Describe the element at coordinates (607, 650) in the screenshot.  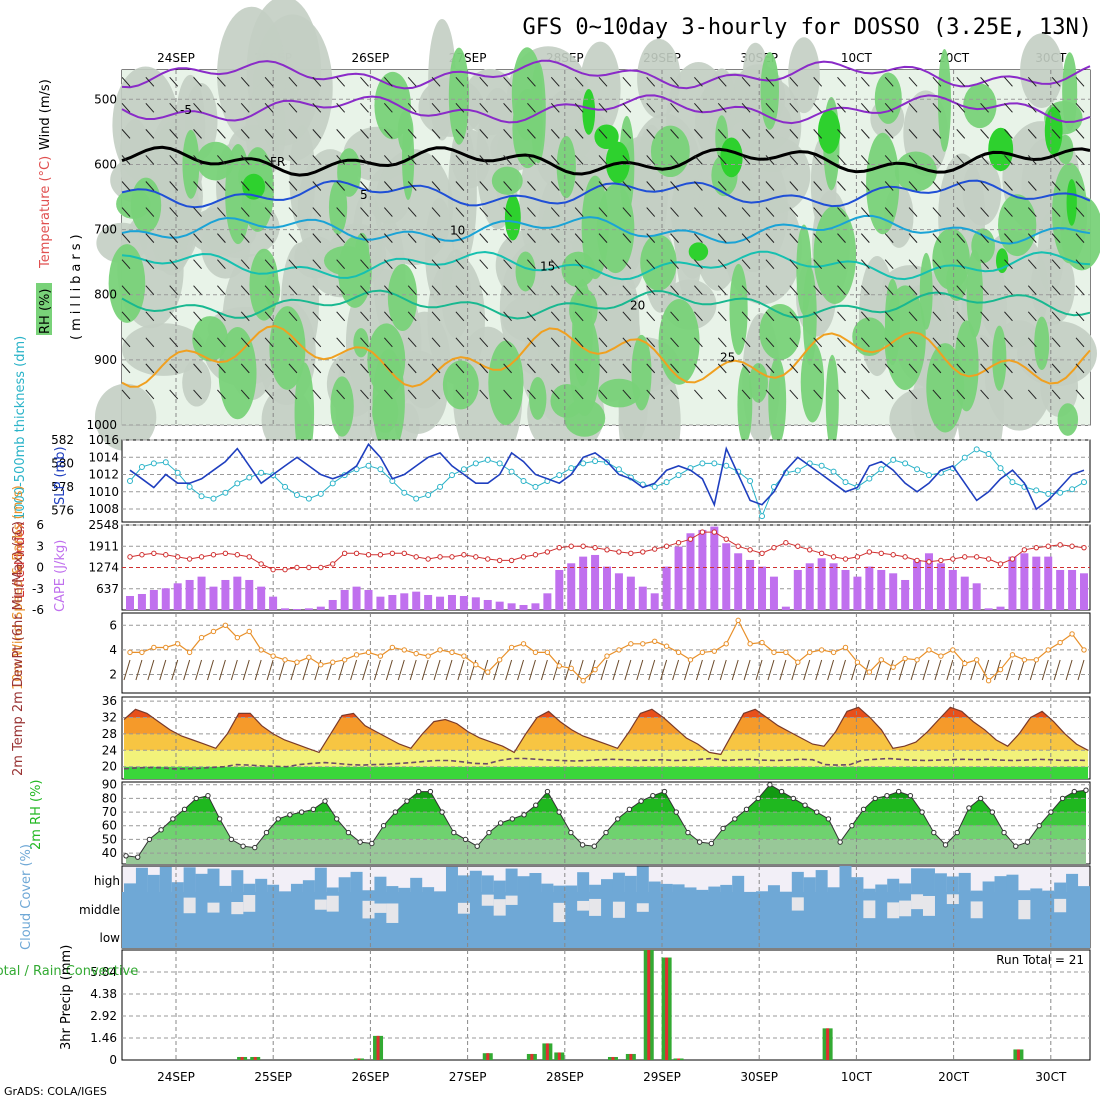
I see `wind10m-line` at that location.